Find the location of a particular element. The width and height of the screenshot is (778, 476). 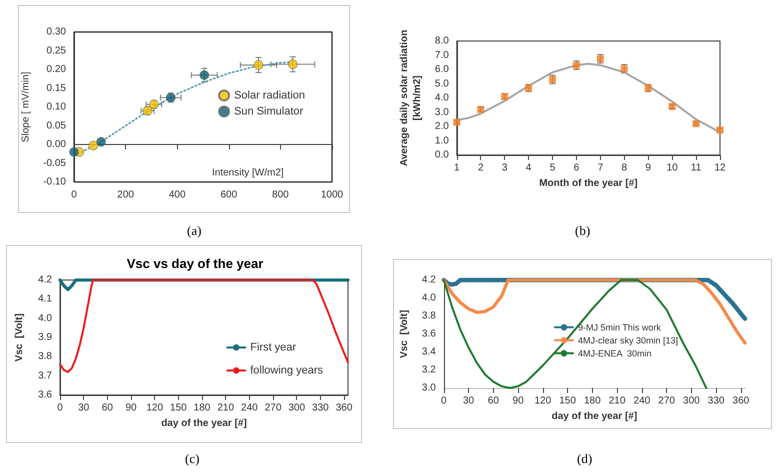

x-axis-title: day of the year [#] is located at coordinates (595, 416).